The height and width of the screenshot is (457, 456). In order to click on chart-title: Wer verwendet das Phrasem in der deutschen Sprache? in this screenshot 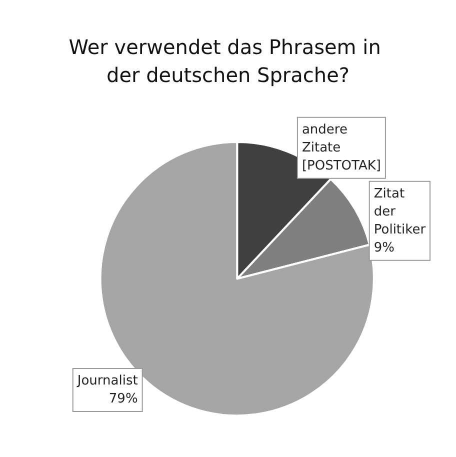, I will do `click(228, 61)`.